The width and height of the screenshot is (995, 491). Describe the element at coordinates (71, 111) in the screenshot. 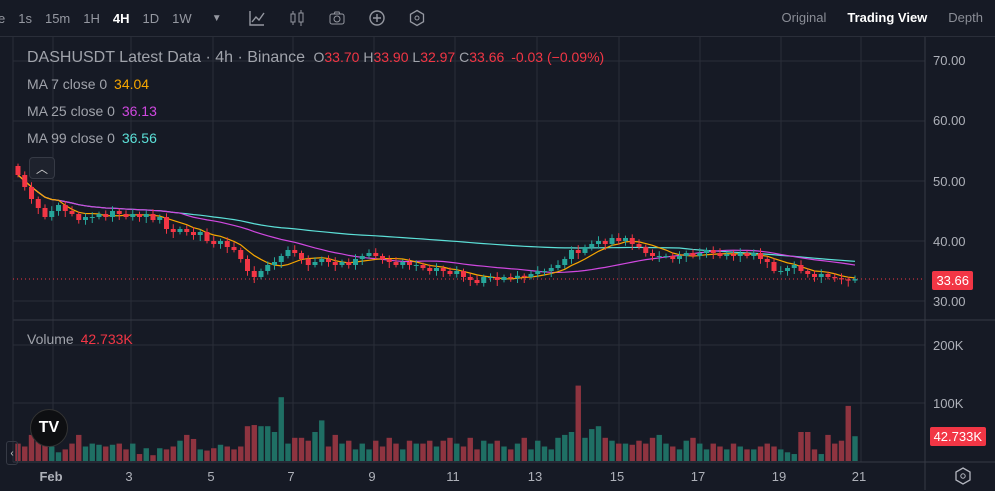

I see `ma25-label: MA 25 close 0` at that location.